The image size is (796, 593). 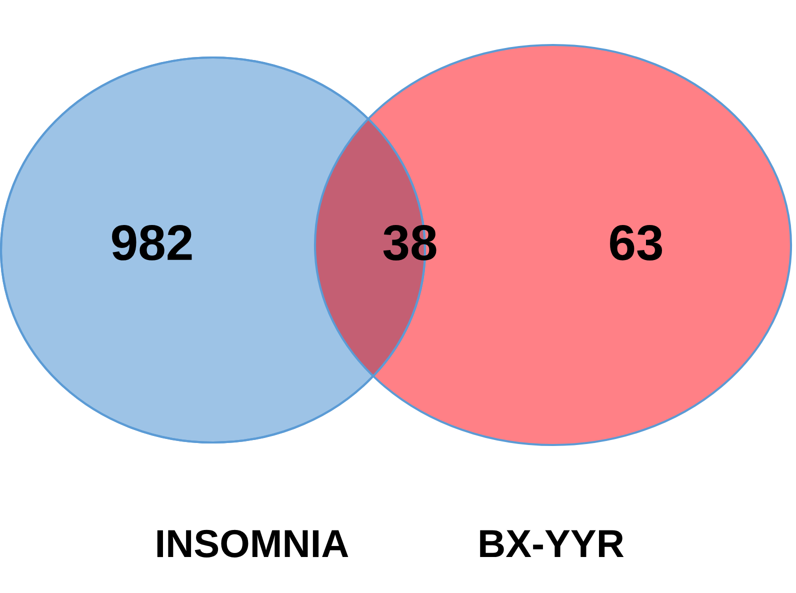 I want to click on category-label: BX-YYR, so click(x=552, y=544).